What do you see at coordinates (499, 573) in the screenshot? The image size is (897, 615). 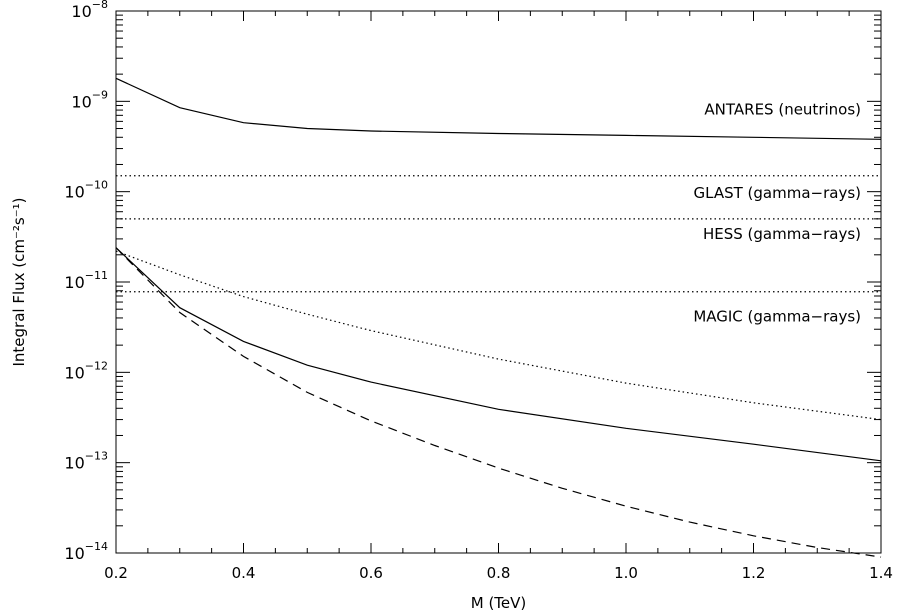 I see `x-tick-label: 0.8` at bounding box center [499, 573].